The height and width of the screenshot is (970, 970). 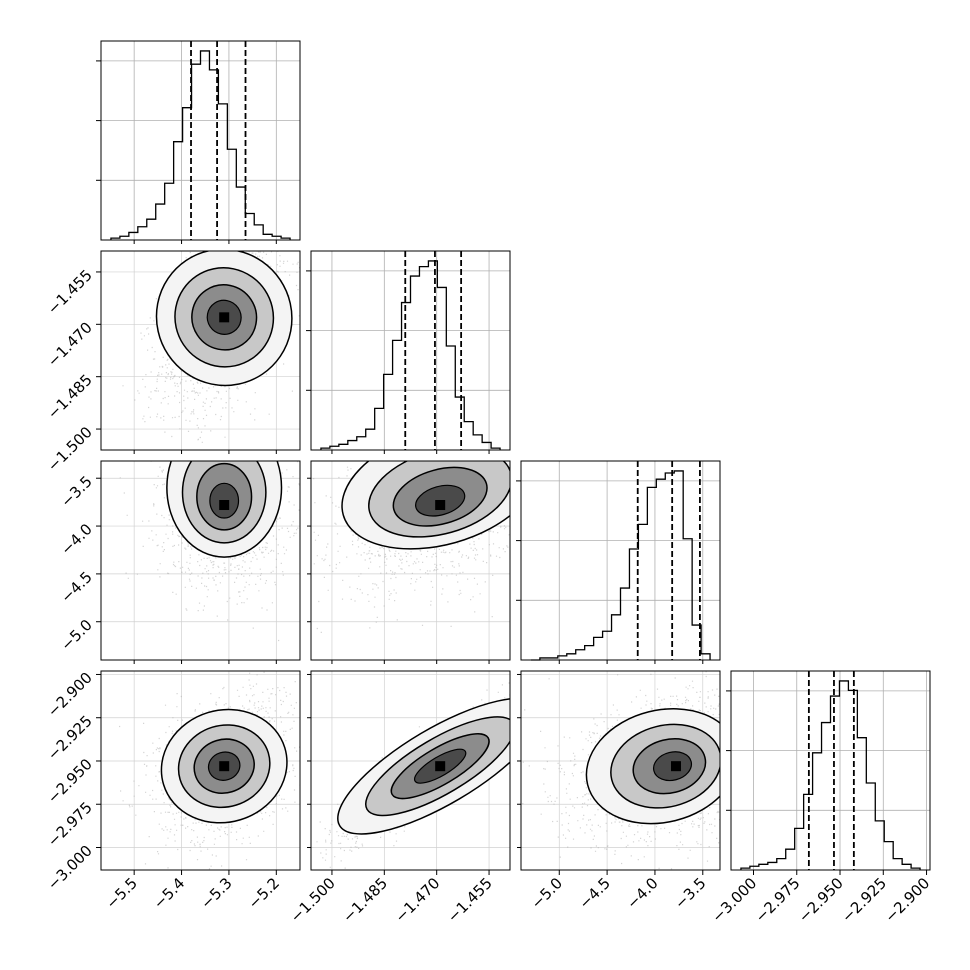 I want to click on y-tick-label: −2.925, so click(x=70, y=738).